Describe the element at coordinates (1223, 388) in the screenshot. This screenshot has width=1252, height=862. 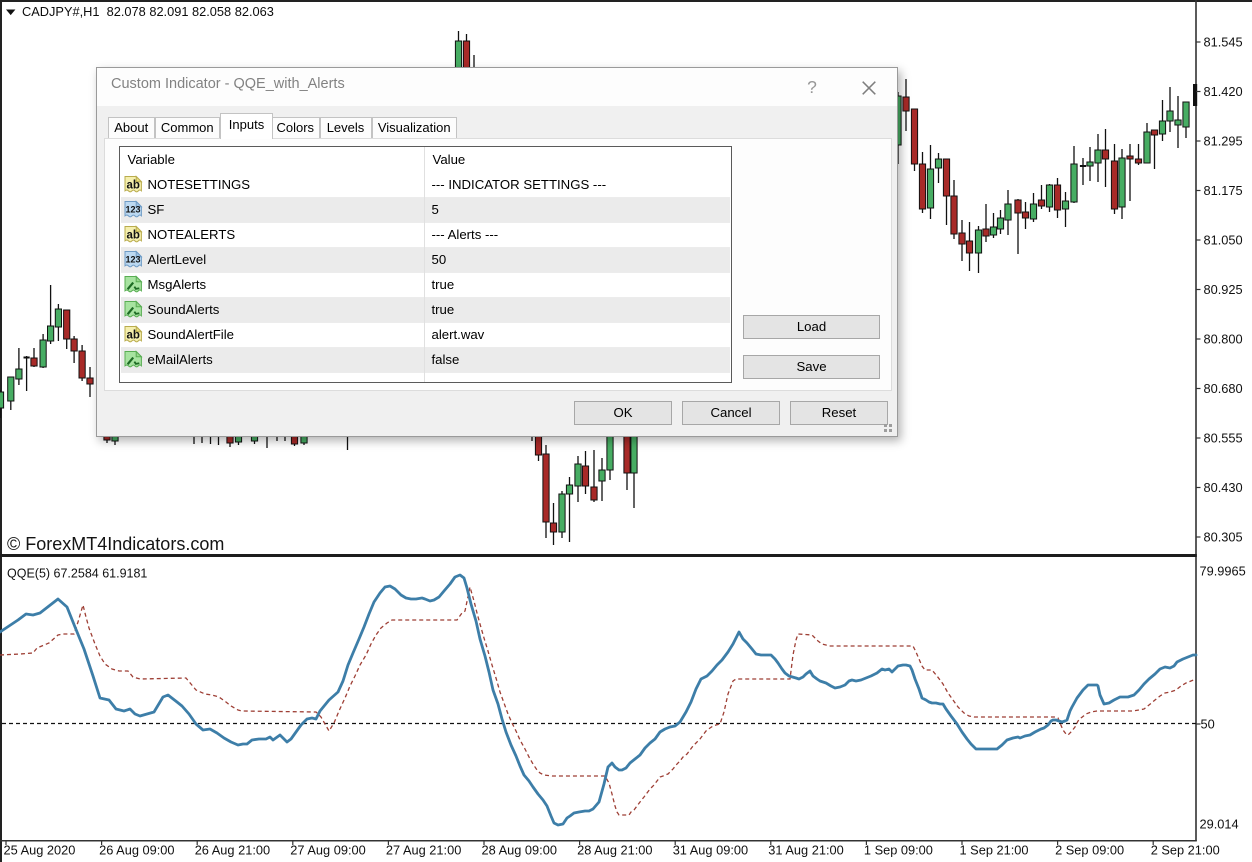
I see `svg-text: 80.680` at that location.